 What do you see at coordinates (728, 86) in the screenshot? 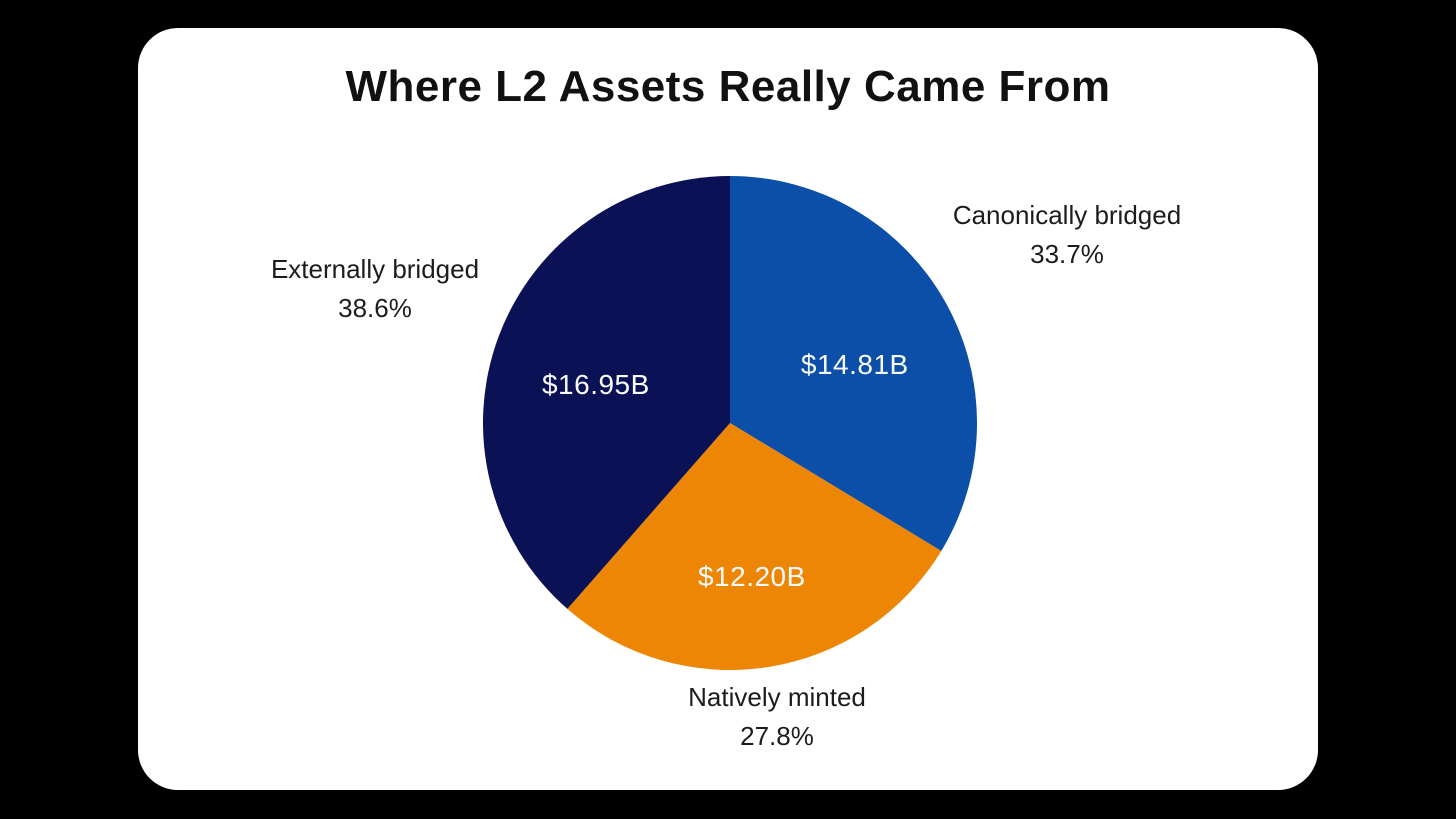
I see `chart-title: Where L2 Assets Really Came From` at bounding box center [728, 86].